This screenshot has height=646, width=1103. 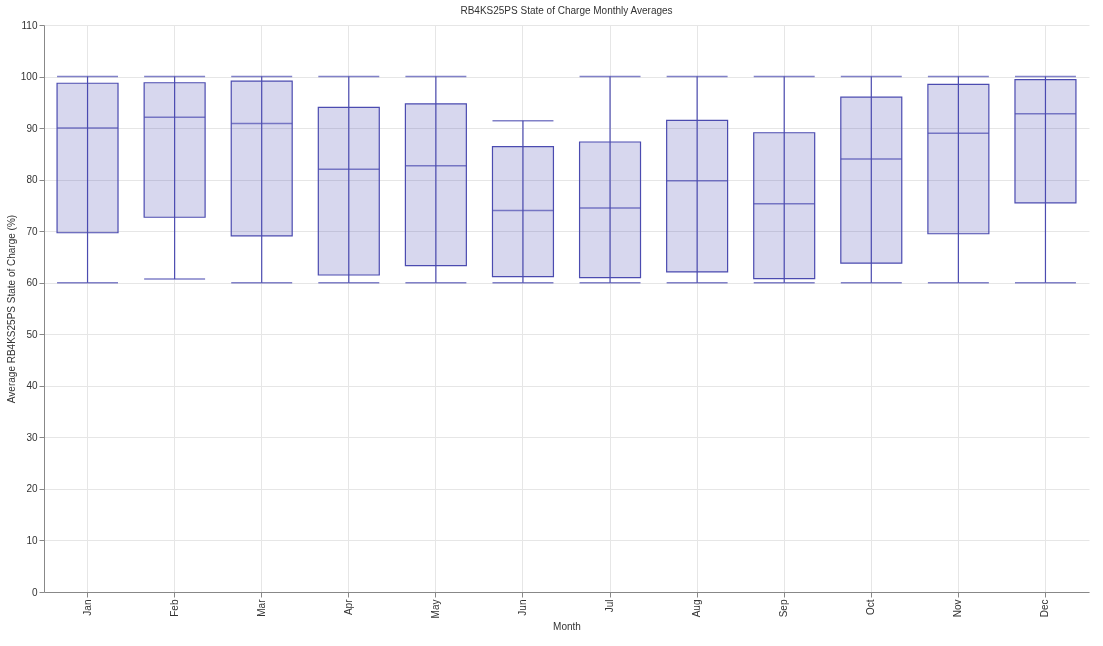 I want to click on y-tick-label: 50, so click(x=32, y=334).